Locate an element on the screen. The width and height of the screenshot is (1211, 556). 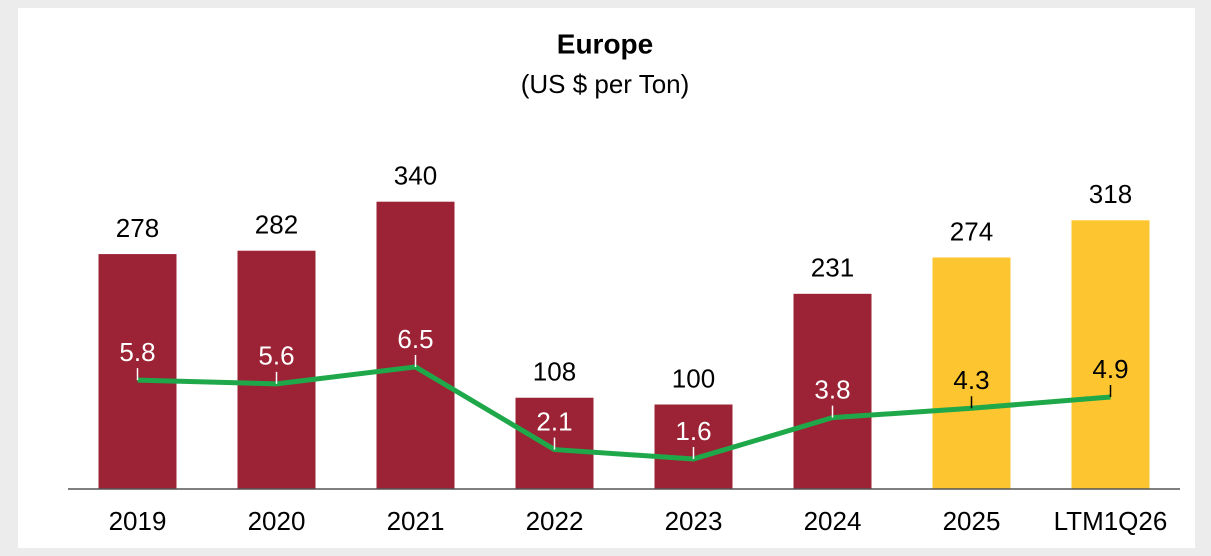
x-tick-label: 2023 is located at coordinates (694, 521).